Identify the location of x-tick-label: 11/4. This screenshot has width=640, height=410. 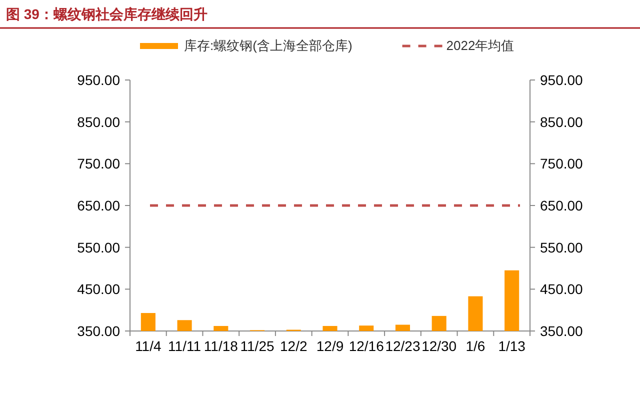
(148, 346).